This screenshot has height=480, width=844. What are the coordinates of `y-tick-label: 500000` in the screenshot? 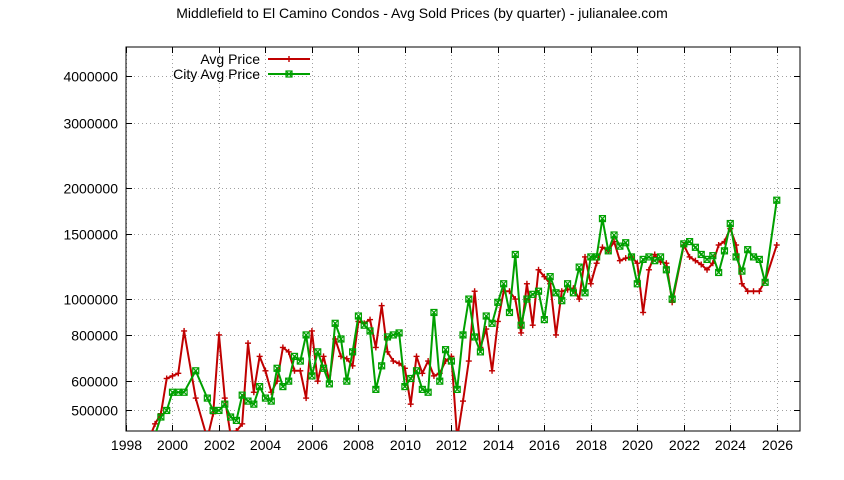 It's located at (94, 411).